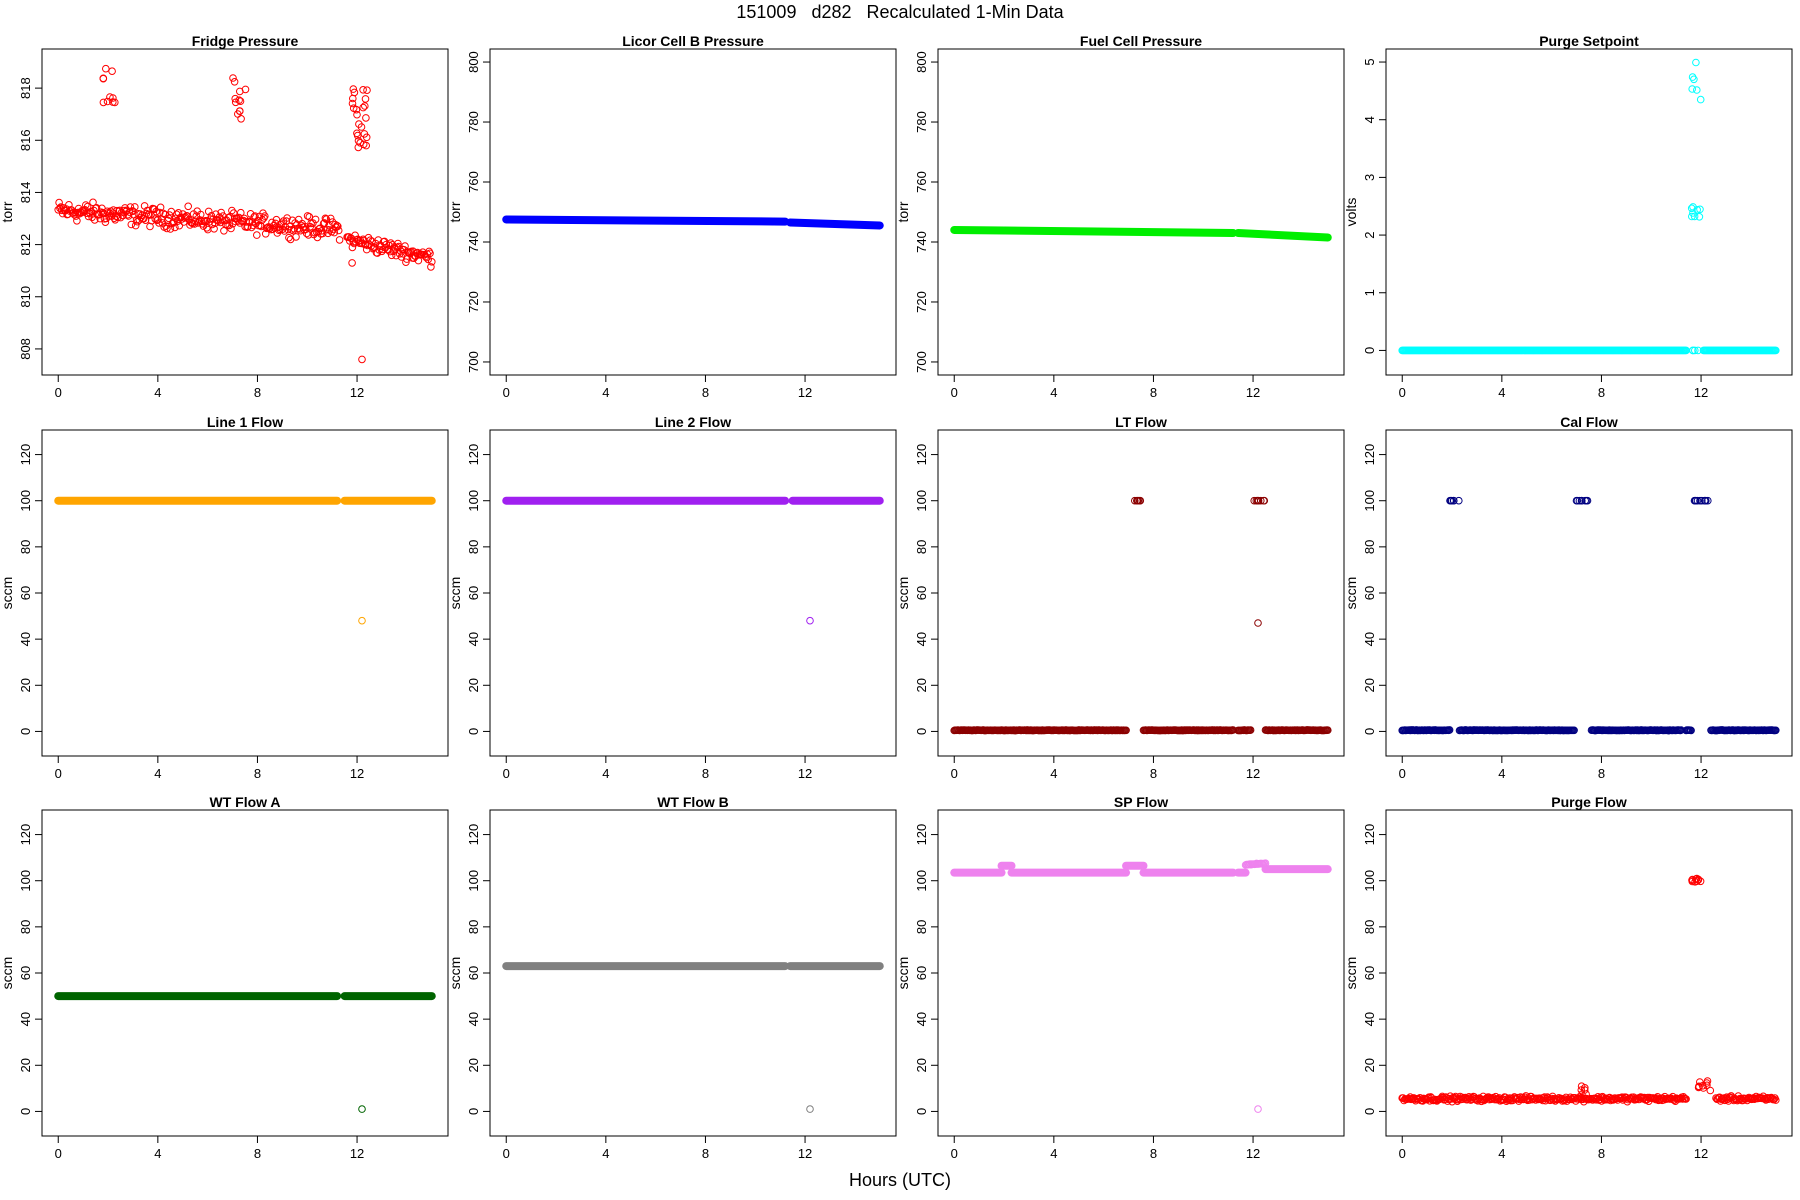  Describe the element at coordinates (244, 802) in the screenshot. I see `panel-title: WT Flow A` at that location.